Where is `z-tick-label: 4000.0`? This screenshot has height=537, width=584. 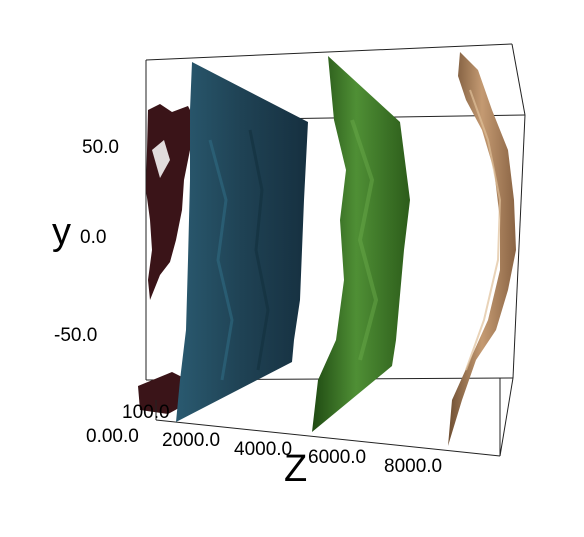
z-tick-label: 4000.0 is located at coordinates (263, 449).